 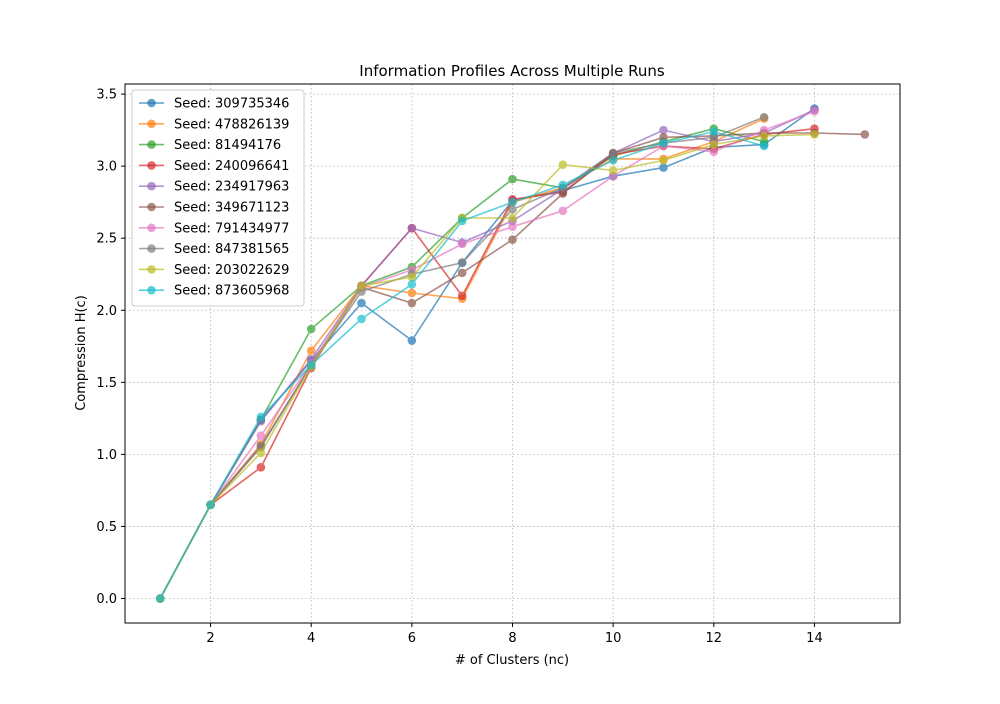 I want to click on y-tick-label: 3.5, so click(x=106, y=95).